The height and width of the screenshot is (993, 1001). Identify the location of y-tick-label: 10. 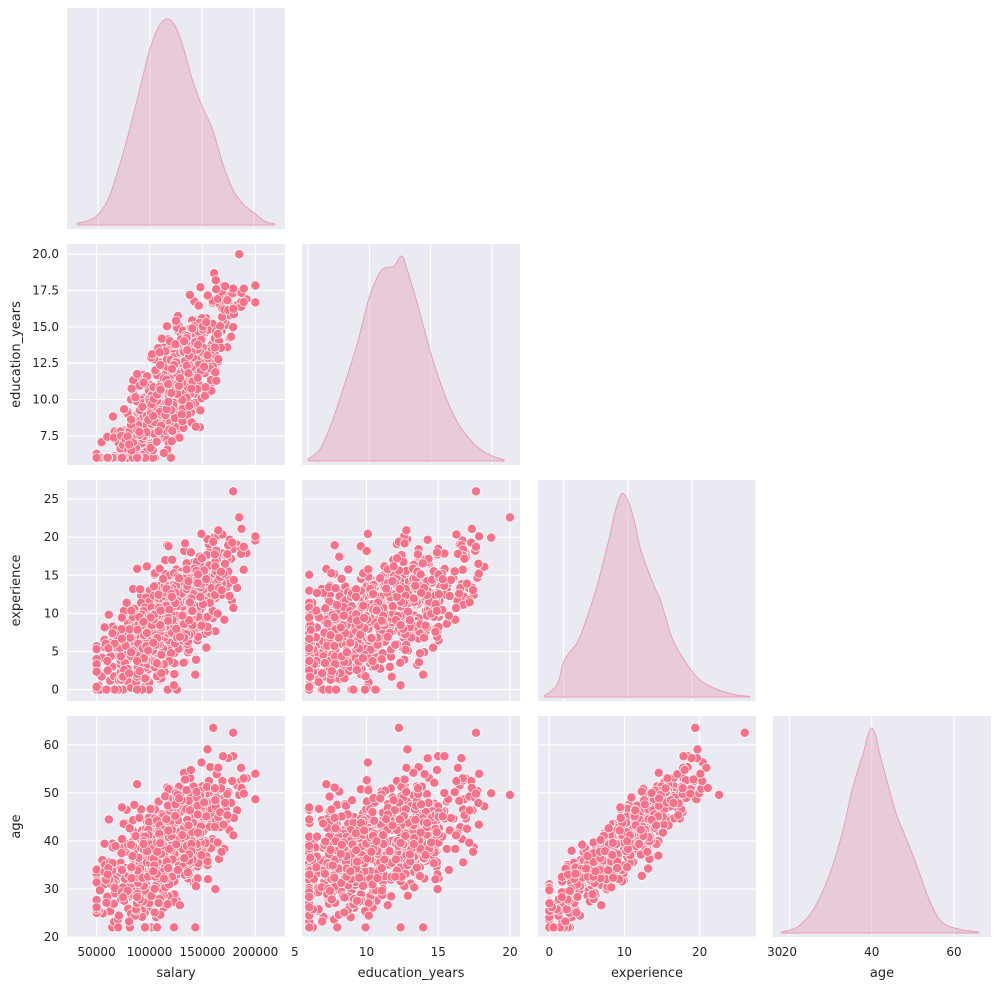
(51, 613).